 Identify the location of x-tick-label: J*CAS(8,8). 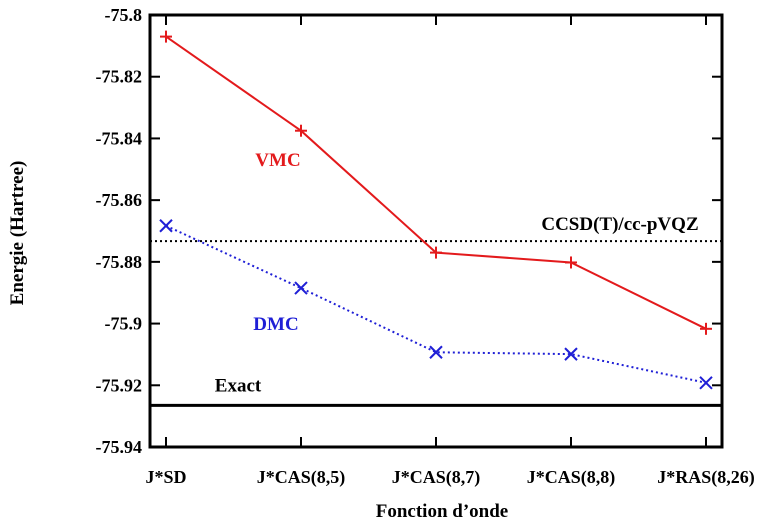
(571, 477).